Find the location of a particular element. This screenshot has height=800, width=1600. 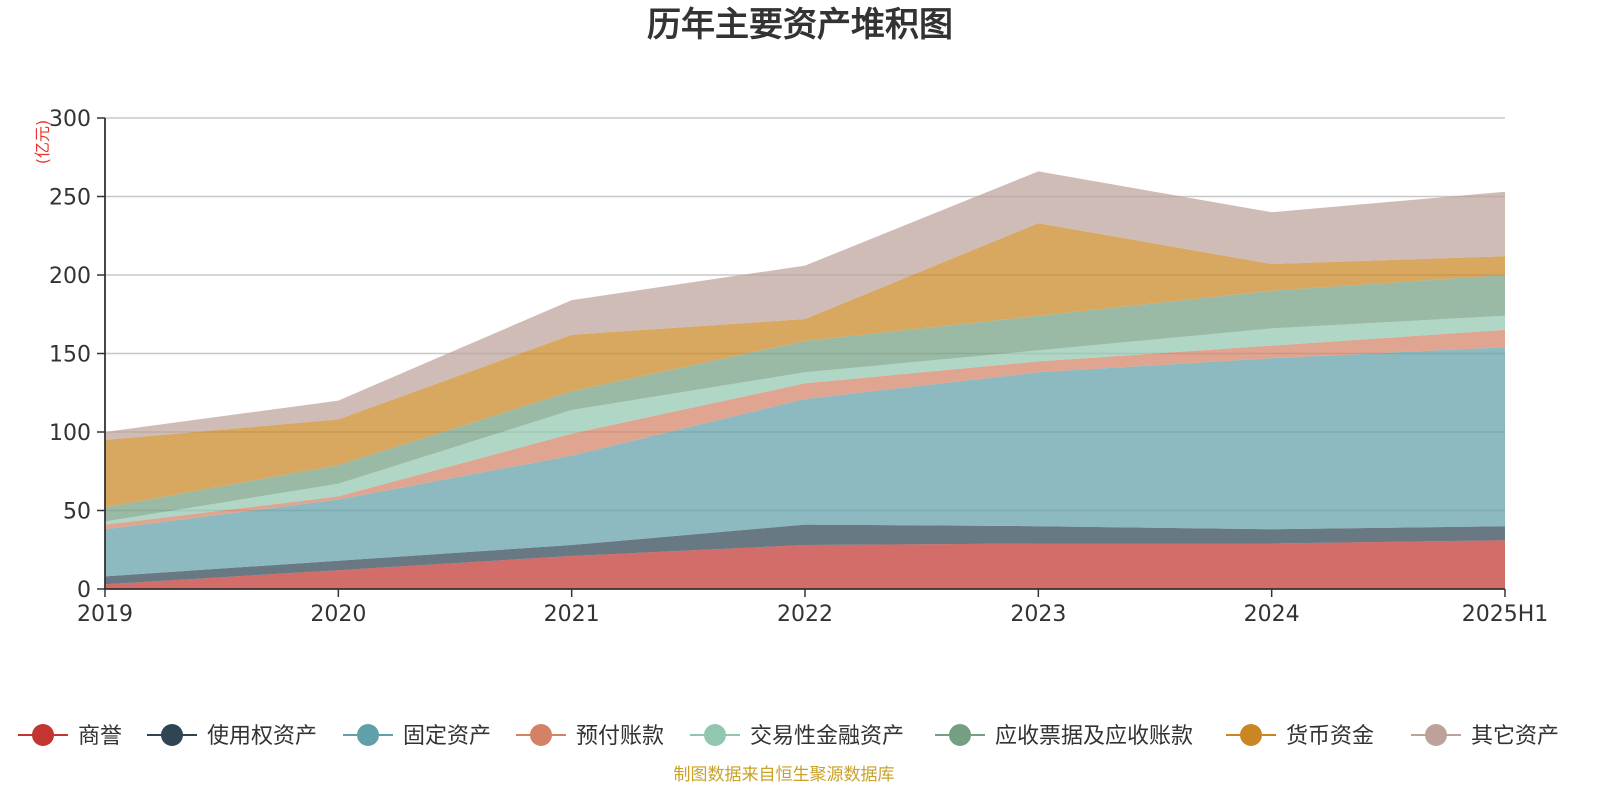

legend-item-固定资产: 固定资产 is located at coordinates (417, 736).